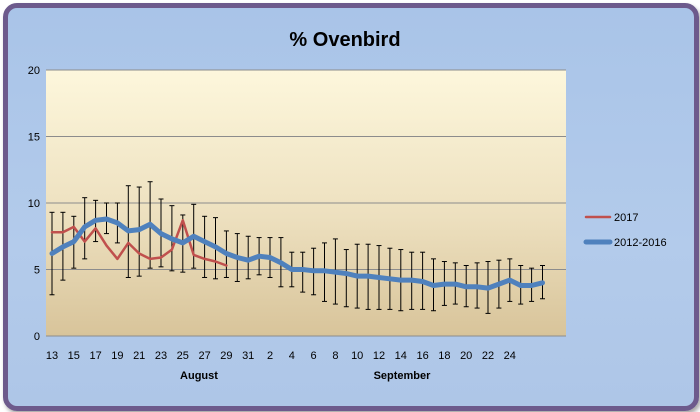 Image resolution: width=700 pixels, height=412 pixels. I want to click on x-tick-label: 15, so click(74, 356).